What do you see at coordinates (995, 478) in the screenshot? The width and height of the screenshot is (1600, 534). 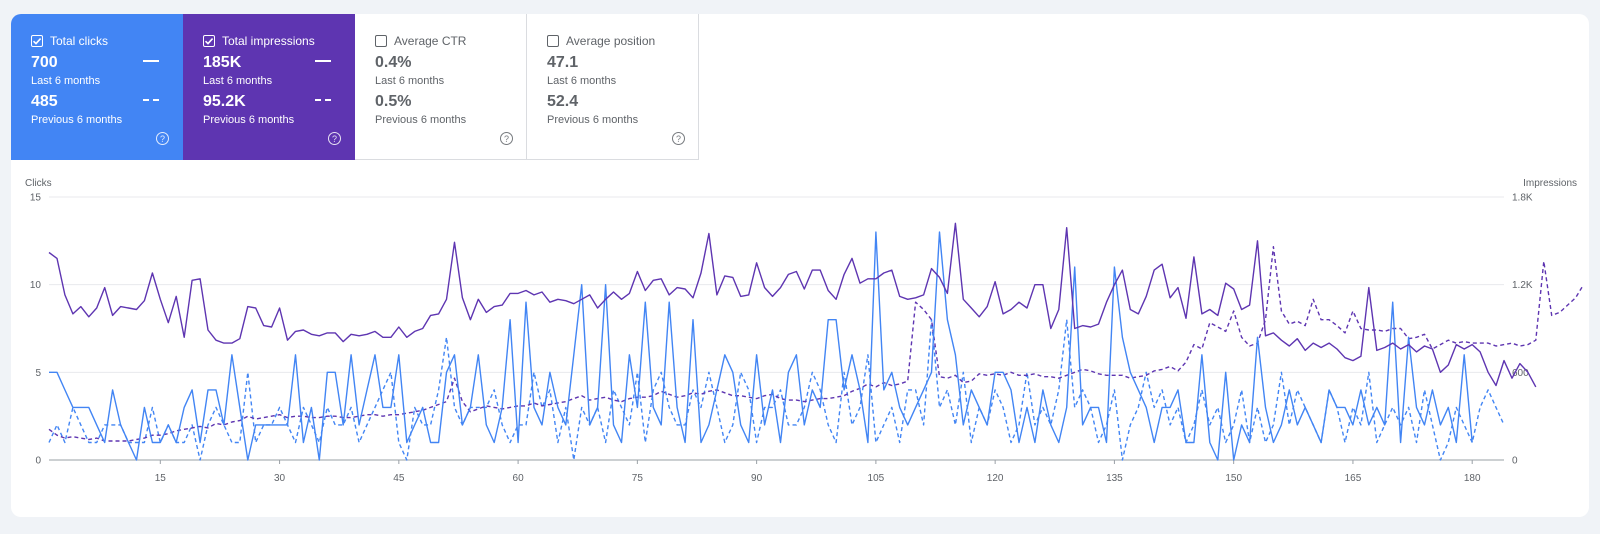 I see `x-tick-label: 120` at bounding box center [995, 478].